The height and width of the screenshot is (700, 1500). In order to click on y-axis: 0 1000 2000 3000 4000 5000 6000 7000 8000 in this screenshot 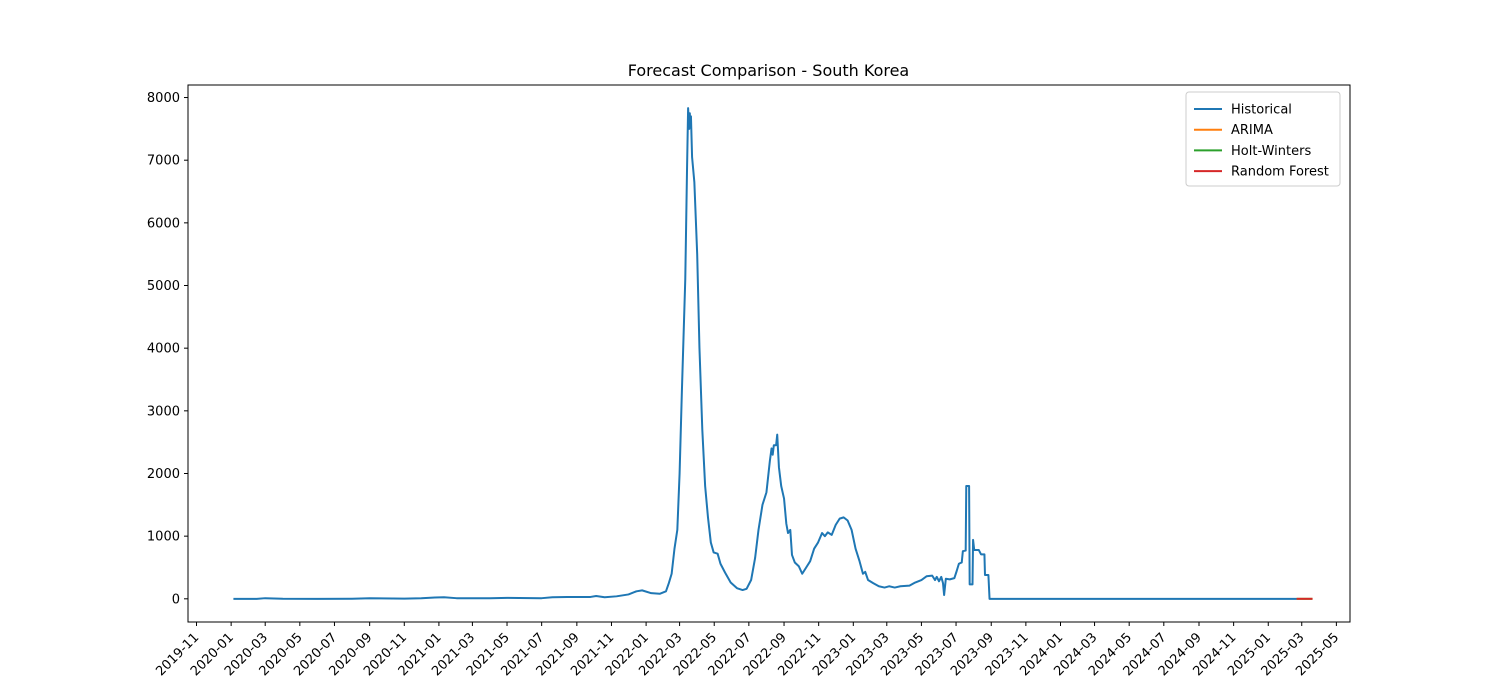, I will do `click(167, 349)`.